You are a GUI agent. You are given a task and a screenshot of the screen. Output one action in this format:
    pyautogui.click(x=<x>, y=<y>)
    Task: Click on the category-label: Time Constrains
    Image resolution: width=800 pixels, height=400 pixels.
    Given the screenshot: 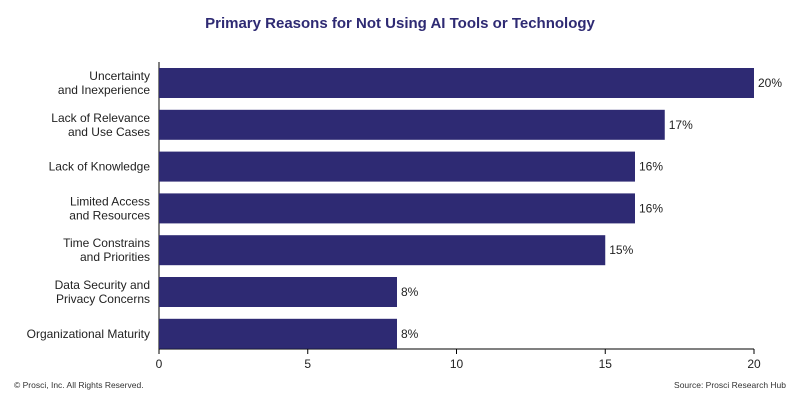 What is the action you would take?
    pyautogui.click(x=106, y=243)
    